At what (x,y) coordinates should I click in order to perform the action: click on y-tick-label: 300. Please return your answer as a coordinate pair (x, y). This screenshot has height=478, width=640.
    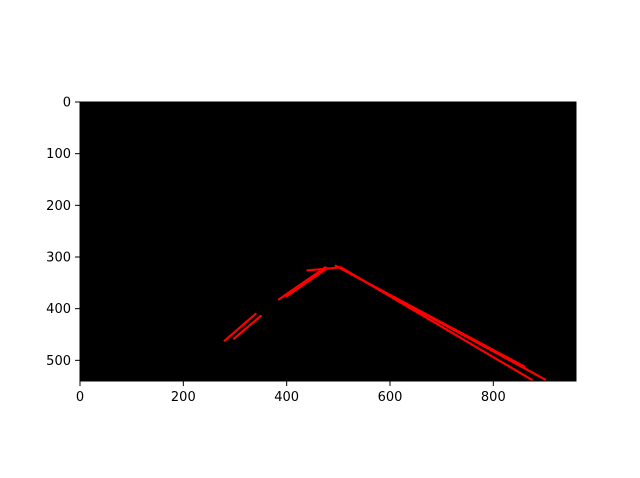
    Looking at the image, I should click on (58, 258).